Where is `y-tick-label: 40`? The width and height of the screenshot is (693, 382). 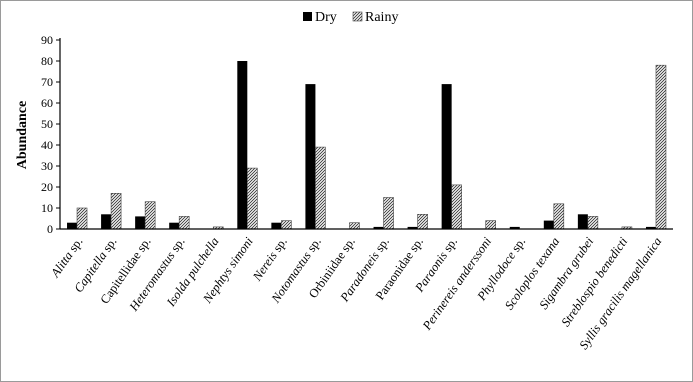
y-tick-label: 40 is located at coordinates (47, 145).